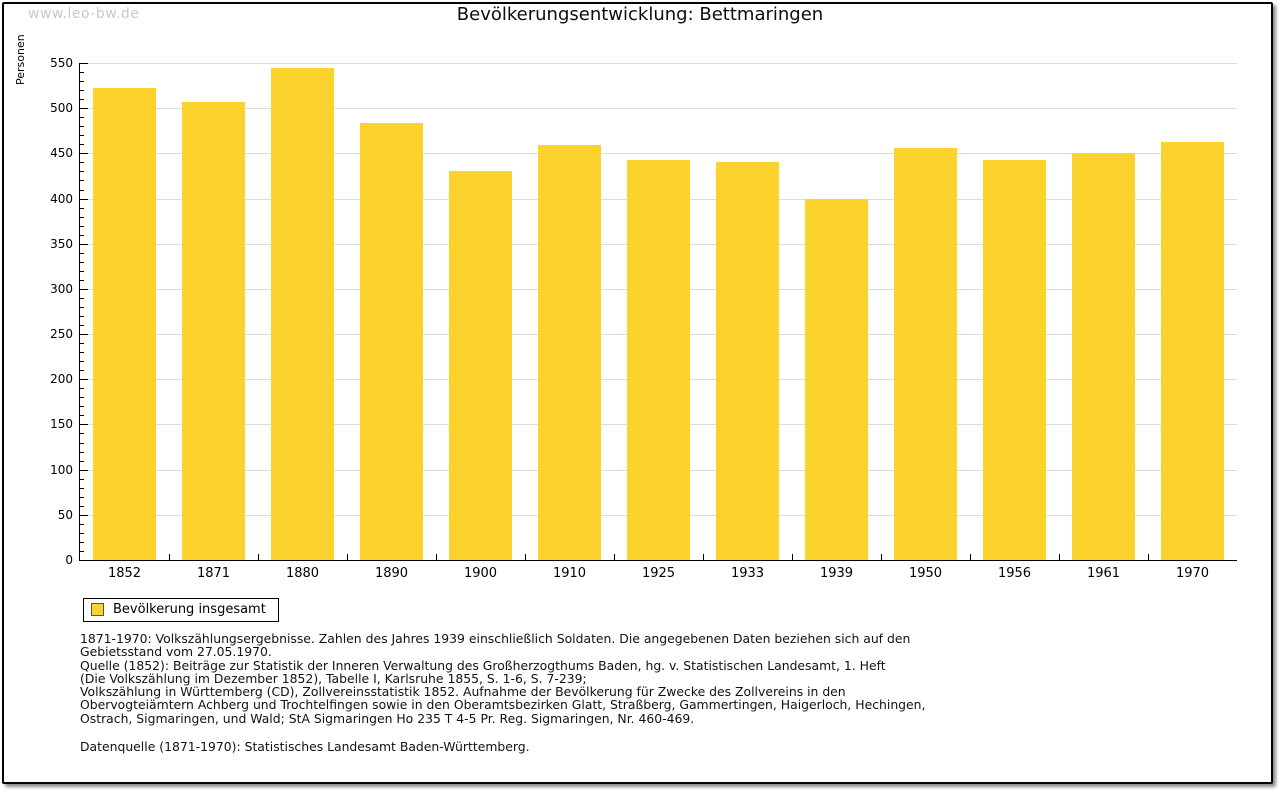  I want to click on y-tick-label: 200, so click(61, 379).